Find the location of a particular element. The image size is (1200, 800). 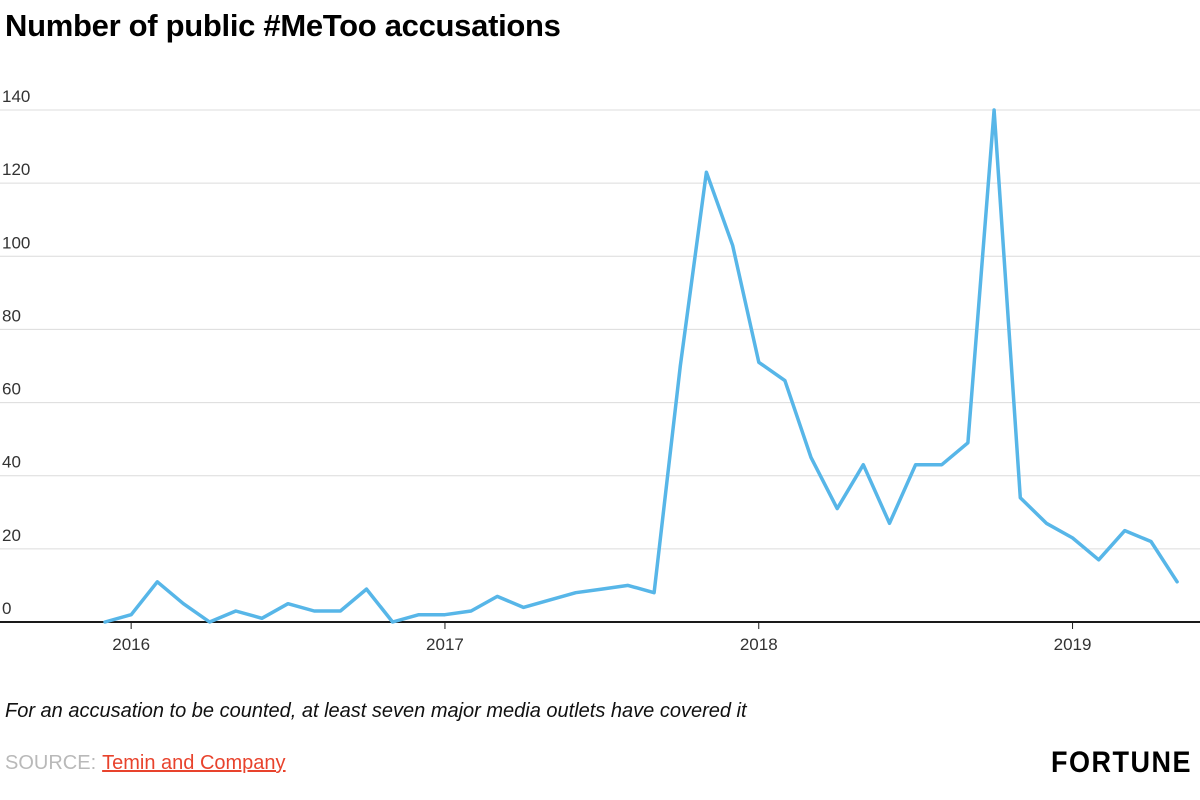

y-tick-label: 120 is located at coordinates (16, 169).